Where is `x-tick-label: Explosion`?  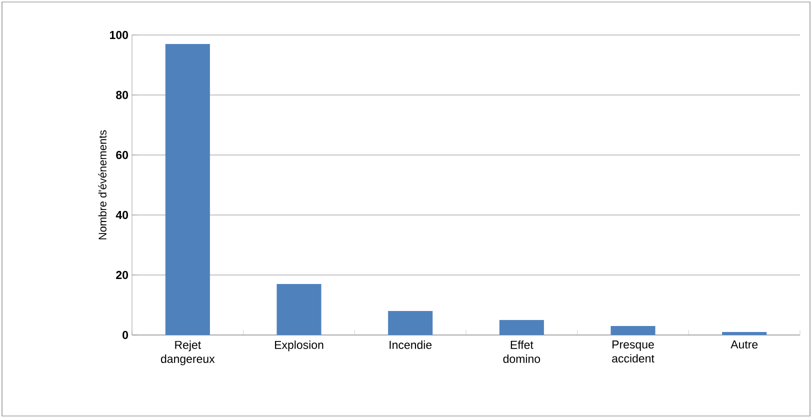
x-tick-label: Explosion is located at coordinates (299, 346).